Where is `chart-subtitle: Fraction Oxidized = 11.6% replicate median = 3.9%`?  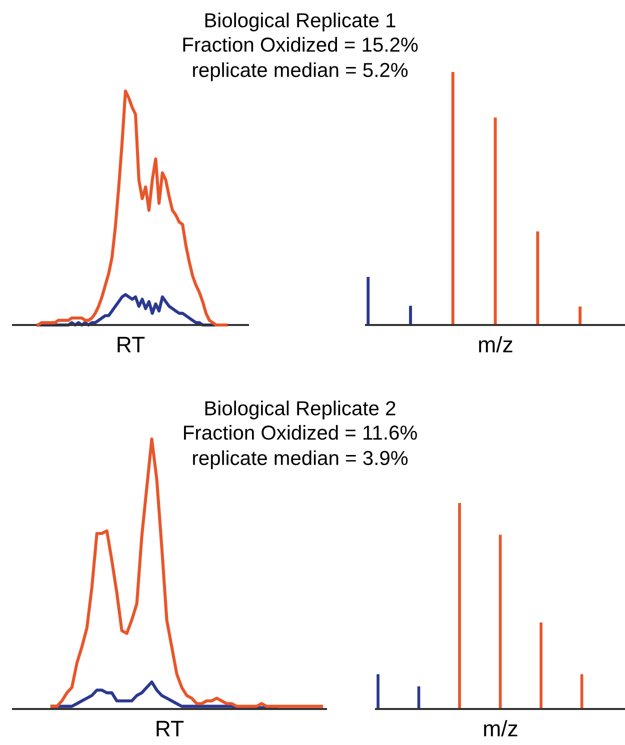 chart-subtitle: Fraction Oxidized = 11.6% replicate median = 3.9% is located at coordinates (300, 447).